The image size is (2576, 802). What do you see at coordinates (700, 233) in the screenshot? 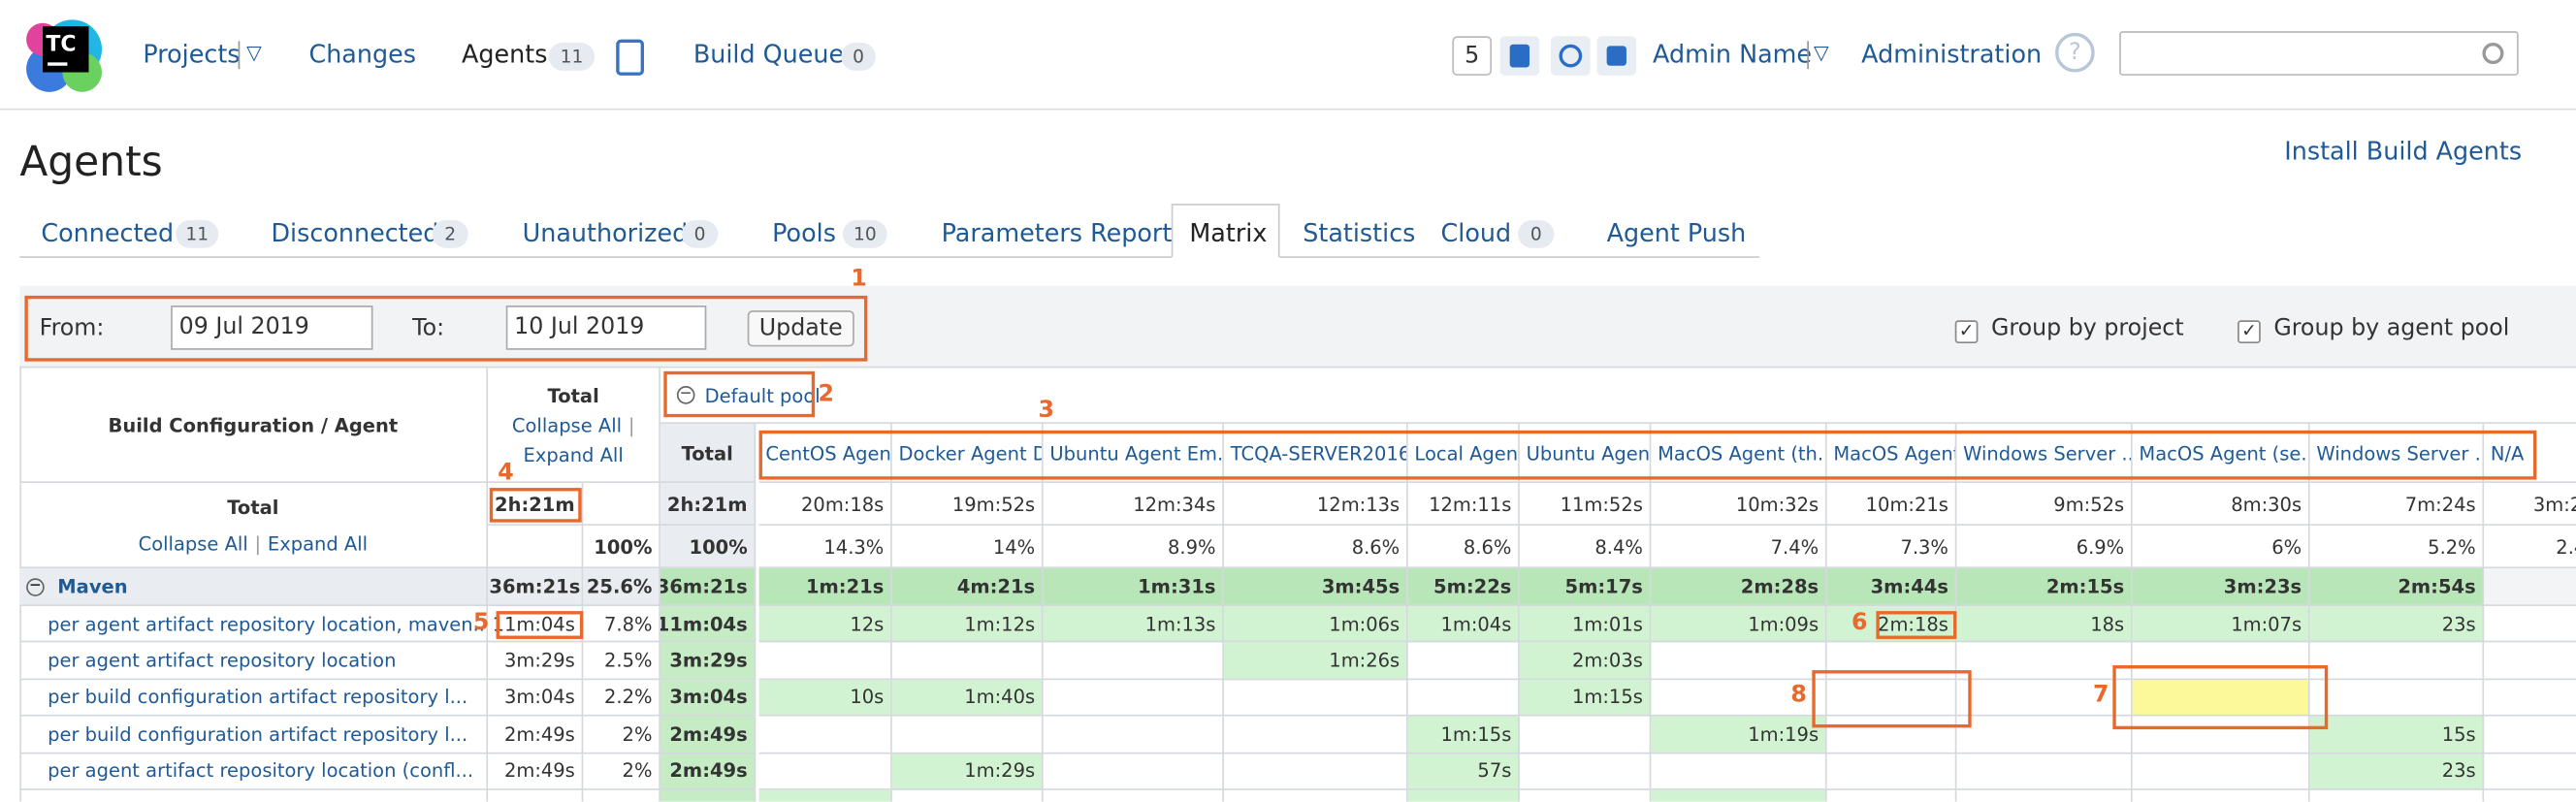
I see `badge: 0` at bounding box center [700, 233].